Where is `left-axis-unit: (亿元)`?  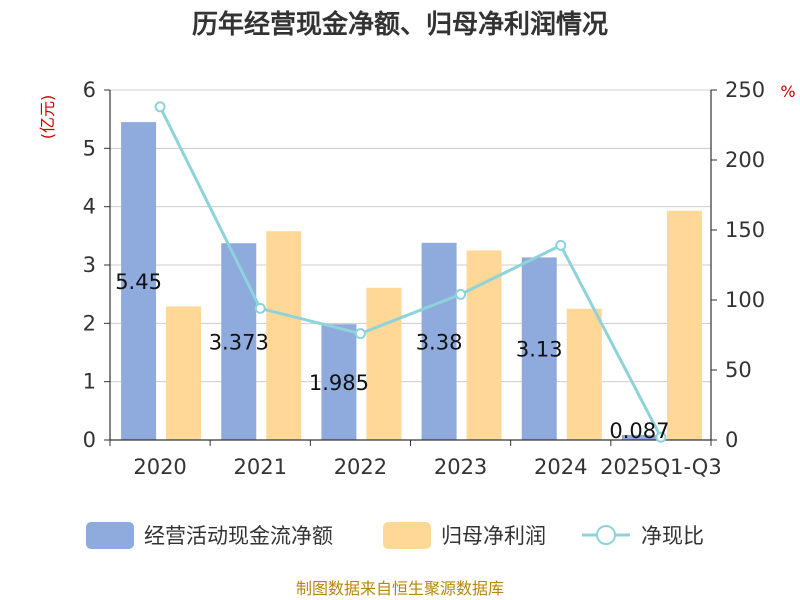
left-axis-unit: (亿元) is located at coordinates (47, 117).